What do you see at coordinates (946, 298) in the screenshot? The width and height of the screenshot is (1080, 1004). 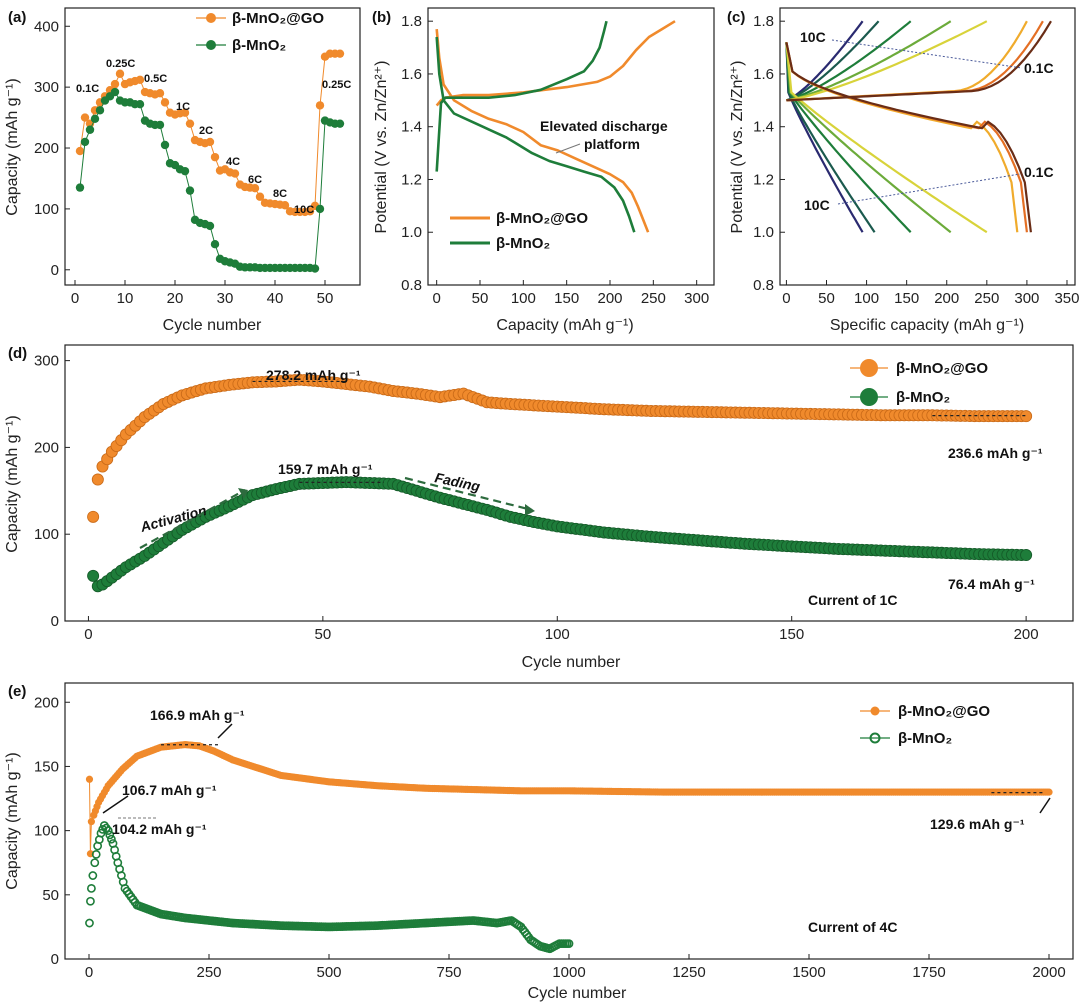 I see `x-tick-label: 200` at bounding box center [946, 298].